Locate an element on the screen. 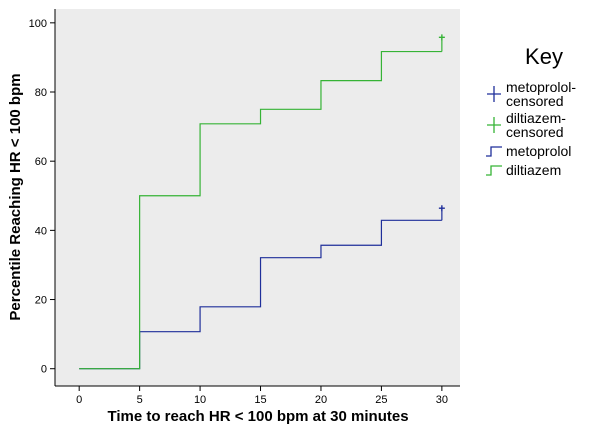  x-tick-label: 15 is located at coordinates (260, 400).